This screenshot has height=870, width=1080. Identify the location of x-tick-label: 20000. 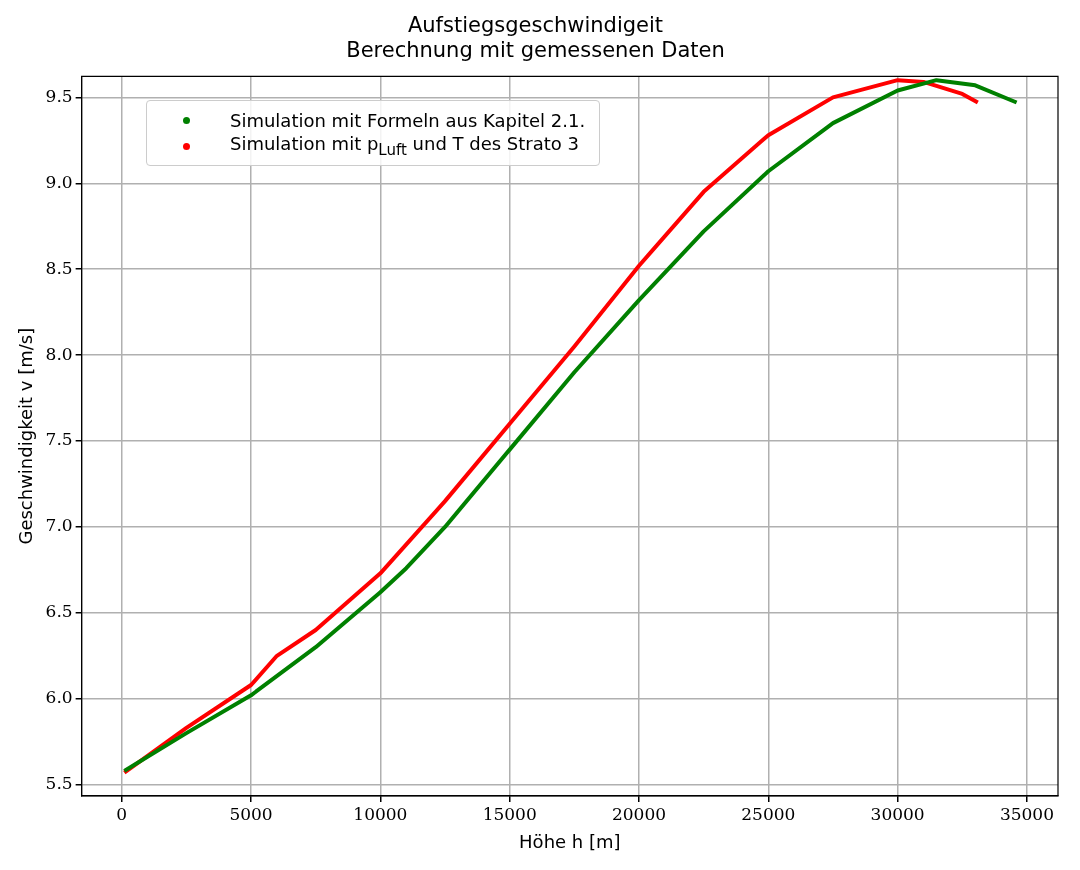
(639, 813).